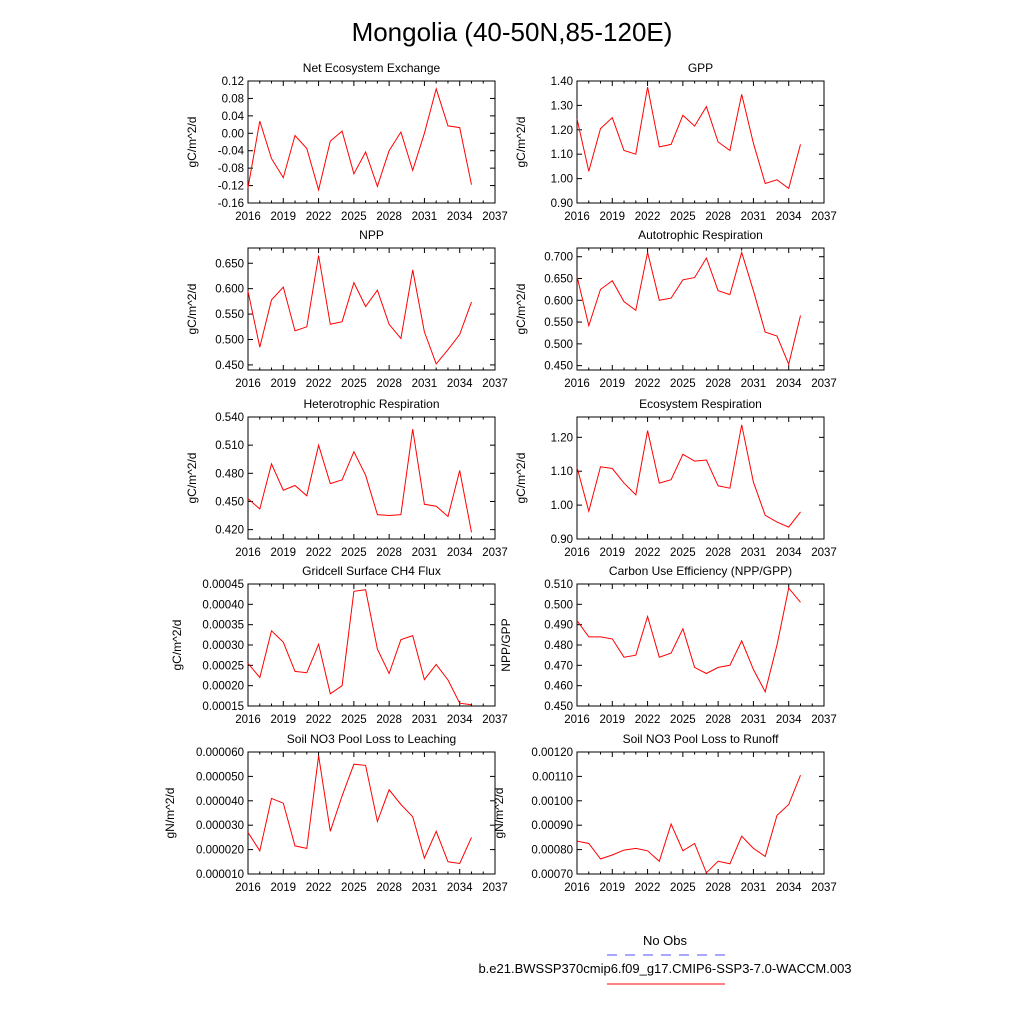  Describe the element at coordinates (223, 666) in the screenshot. I see `y-tick-label: 0.00025` at that location.